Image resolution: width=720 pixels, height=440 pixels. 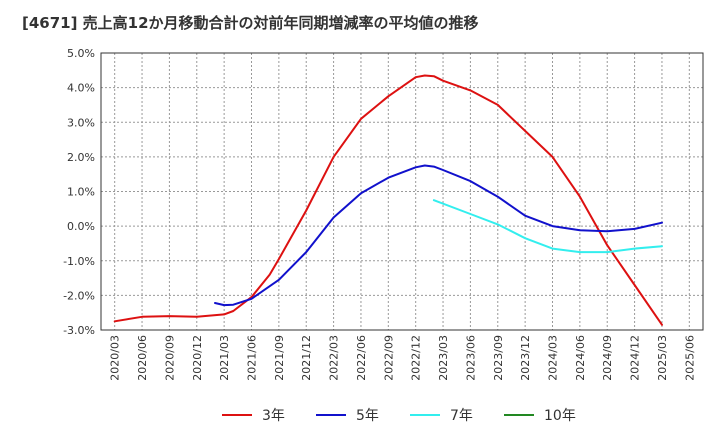 I want to click on y-tick-label: 0.0%, so click(x=81, y=226).